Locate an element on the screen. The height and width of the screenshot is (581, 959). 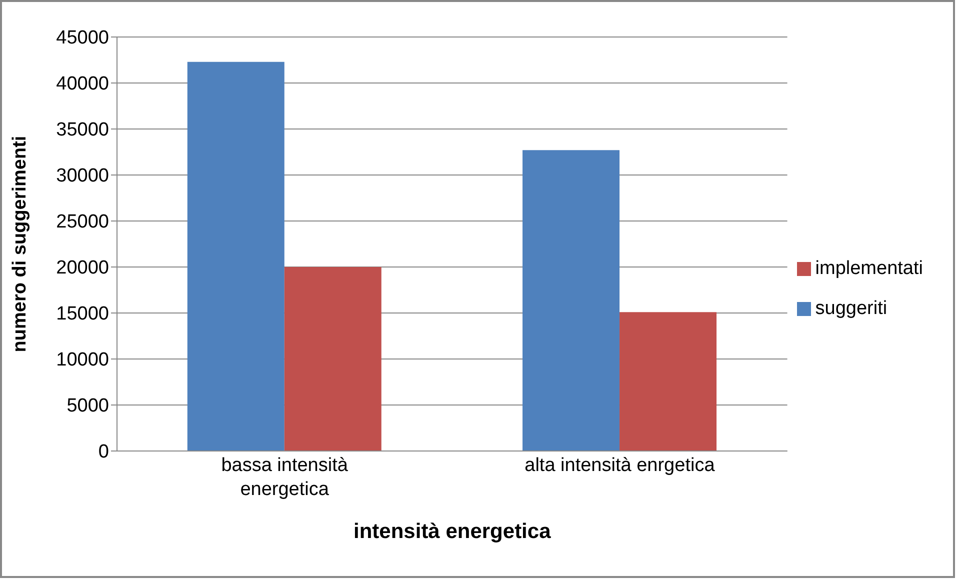
y-tick-label: 45000 is located at coordinates (82, 38).